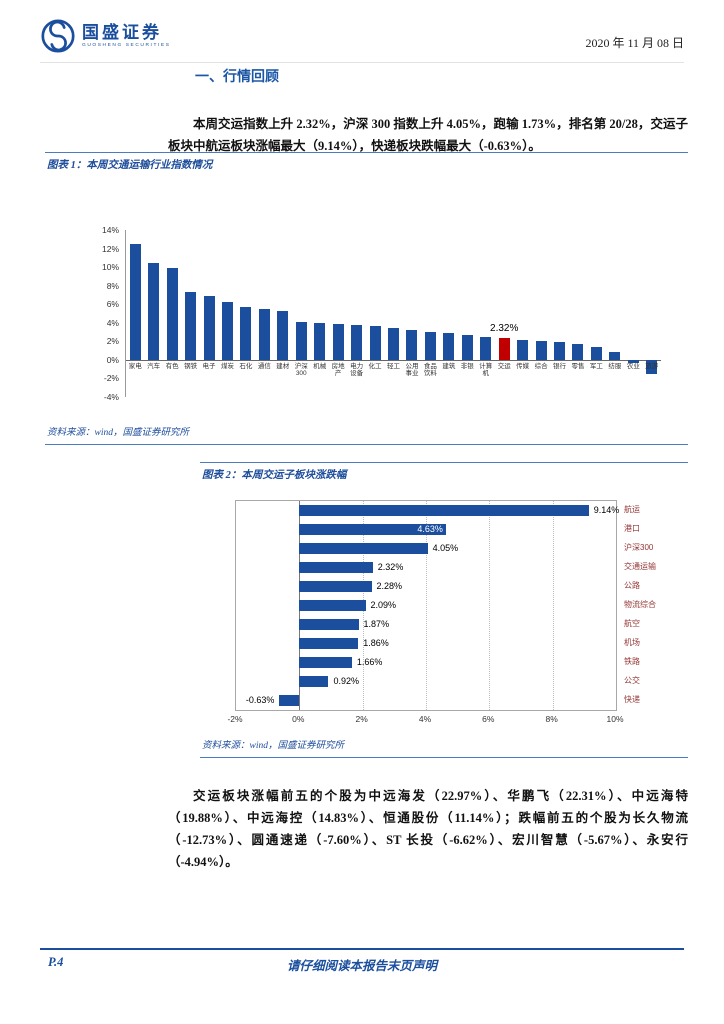 This screenshot has width=724, height=1024. Describe the element at coordinates (126, 45) in the screenshot. I see `brand-subtitle: GUOSHENG SECURITIES` at that location.